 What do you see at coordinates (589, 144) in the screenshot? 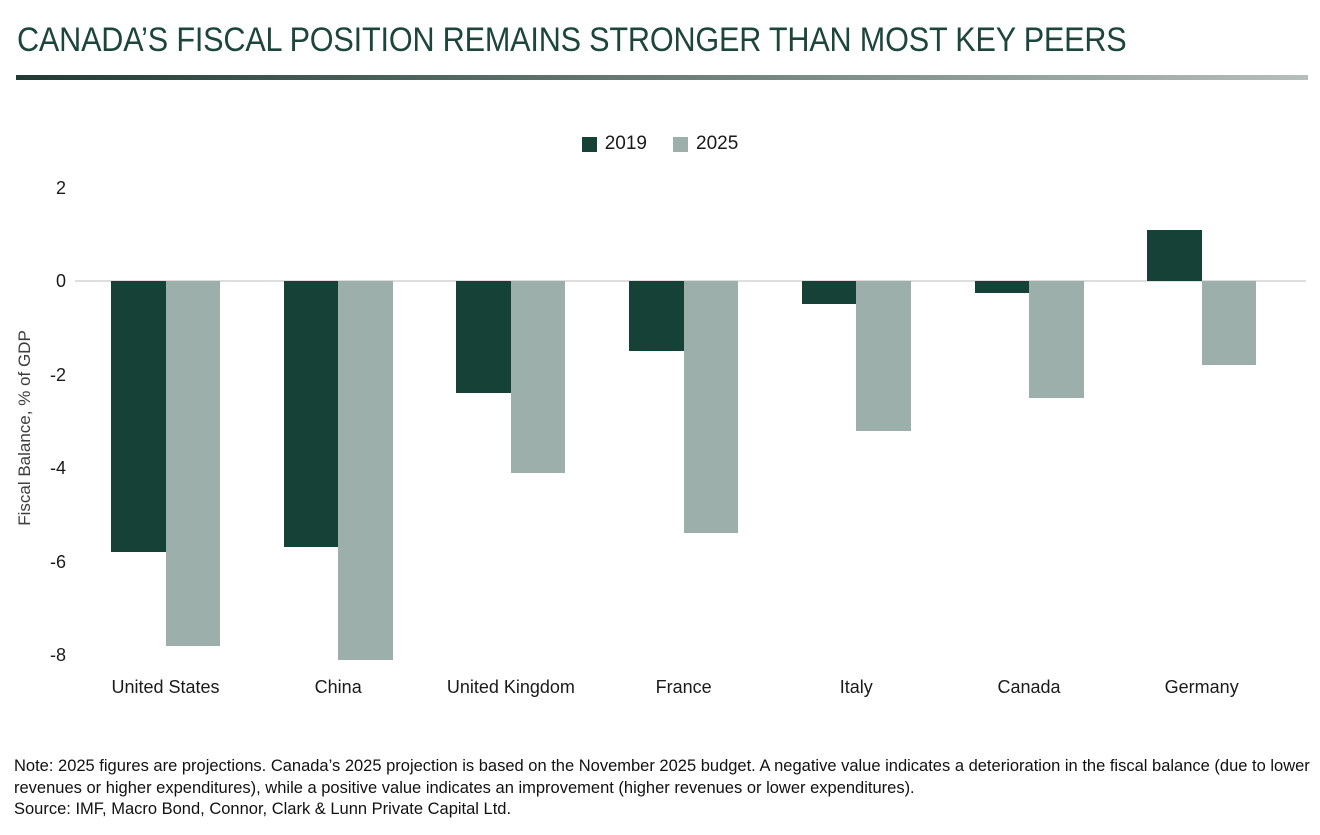
I see `legend-swatch-2019` at bounding box center [589, 144].